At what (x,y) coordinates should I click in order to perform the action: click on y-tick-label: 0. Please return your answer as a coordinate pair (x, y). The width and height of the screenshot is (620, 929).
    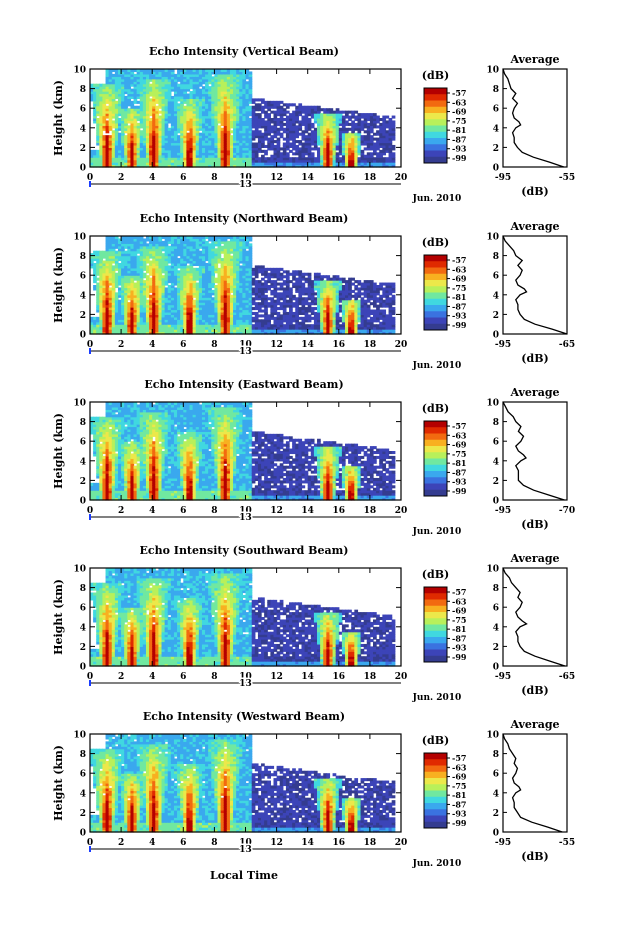
    Looking at the image, I should click on (83, 169).